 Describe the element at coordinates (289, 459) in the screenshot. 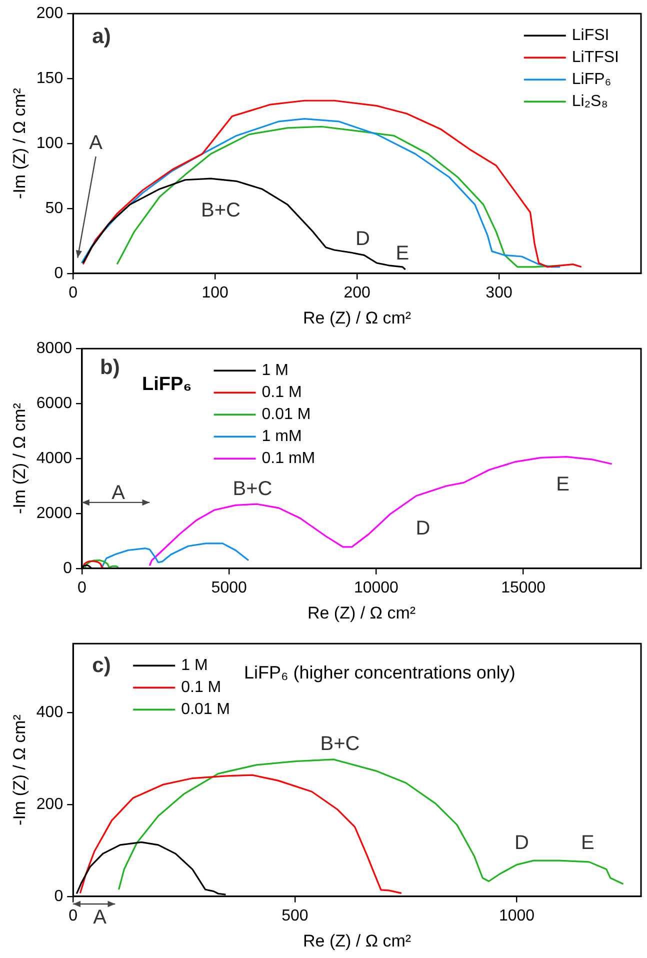

I see `legend-label: 0.1 mM` at that location.